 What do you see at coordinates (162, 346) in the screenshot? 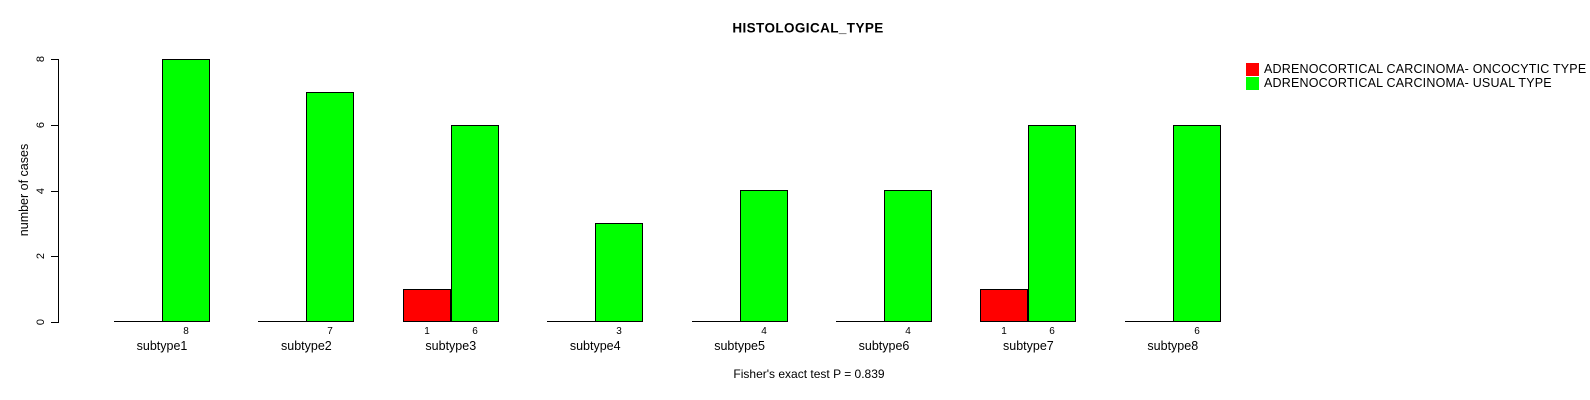
I see `category-label: subtype1` at bounding box center [162, 346].